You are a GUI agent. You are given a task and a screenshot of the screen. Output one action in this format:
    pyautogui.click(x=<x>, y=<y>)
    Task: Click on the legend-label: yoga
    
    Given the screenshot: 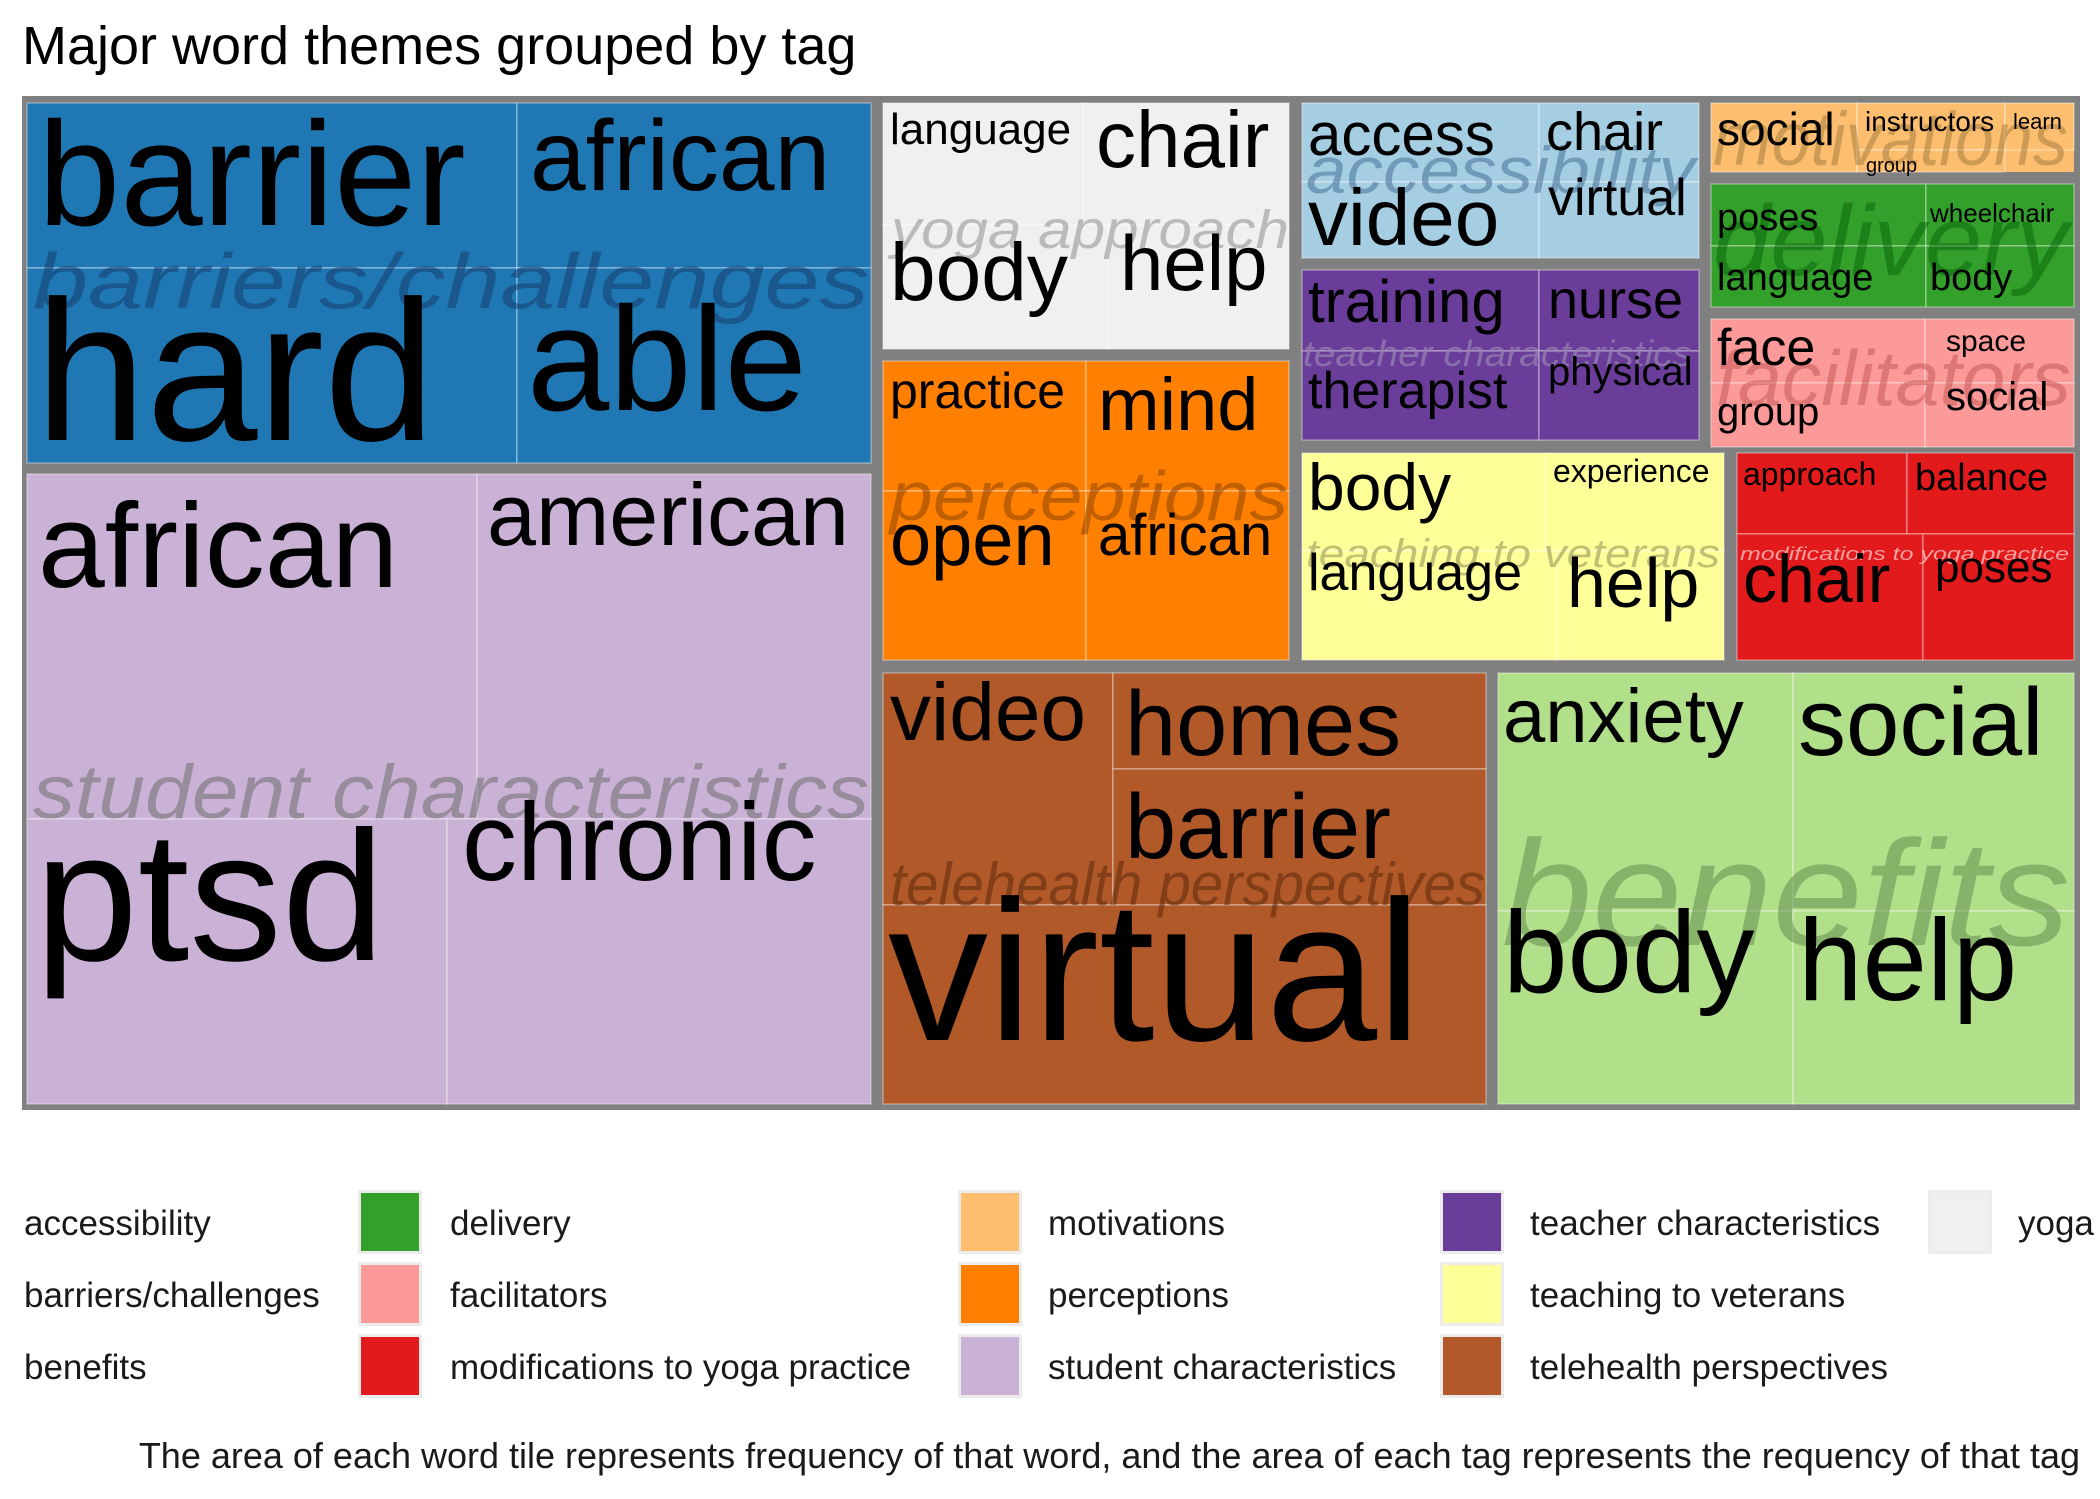 What is the action you would take?
    pyautogui.click(x=2056, y=1223)
    